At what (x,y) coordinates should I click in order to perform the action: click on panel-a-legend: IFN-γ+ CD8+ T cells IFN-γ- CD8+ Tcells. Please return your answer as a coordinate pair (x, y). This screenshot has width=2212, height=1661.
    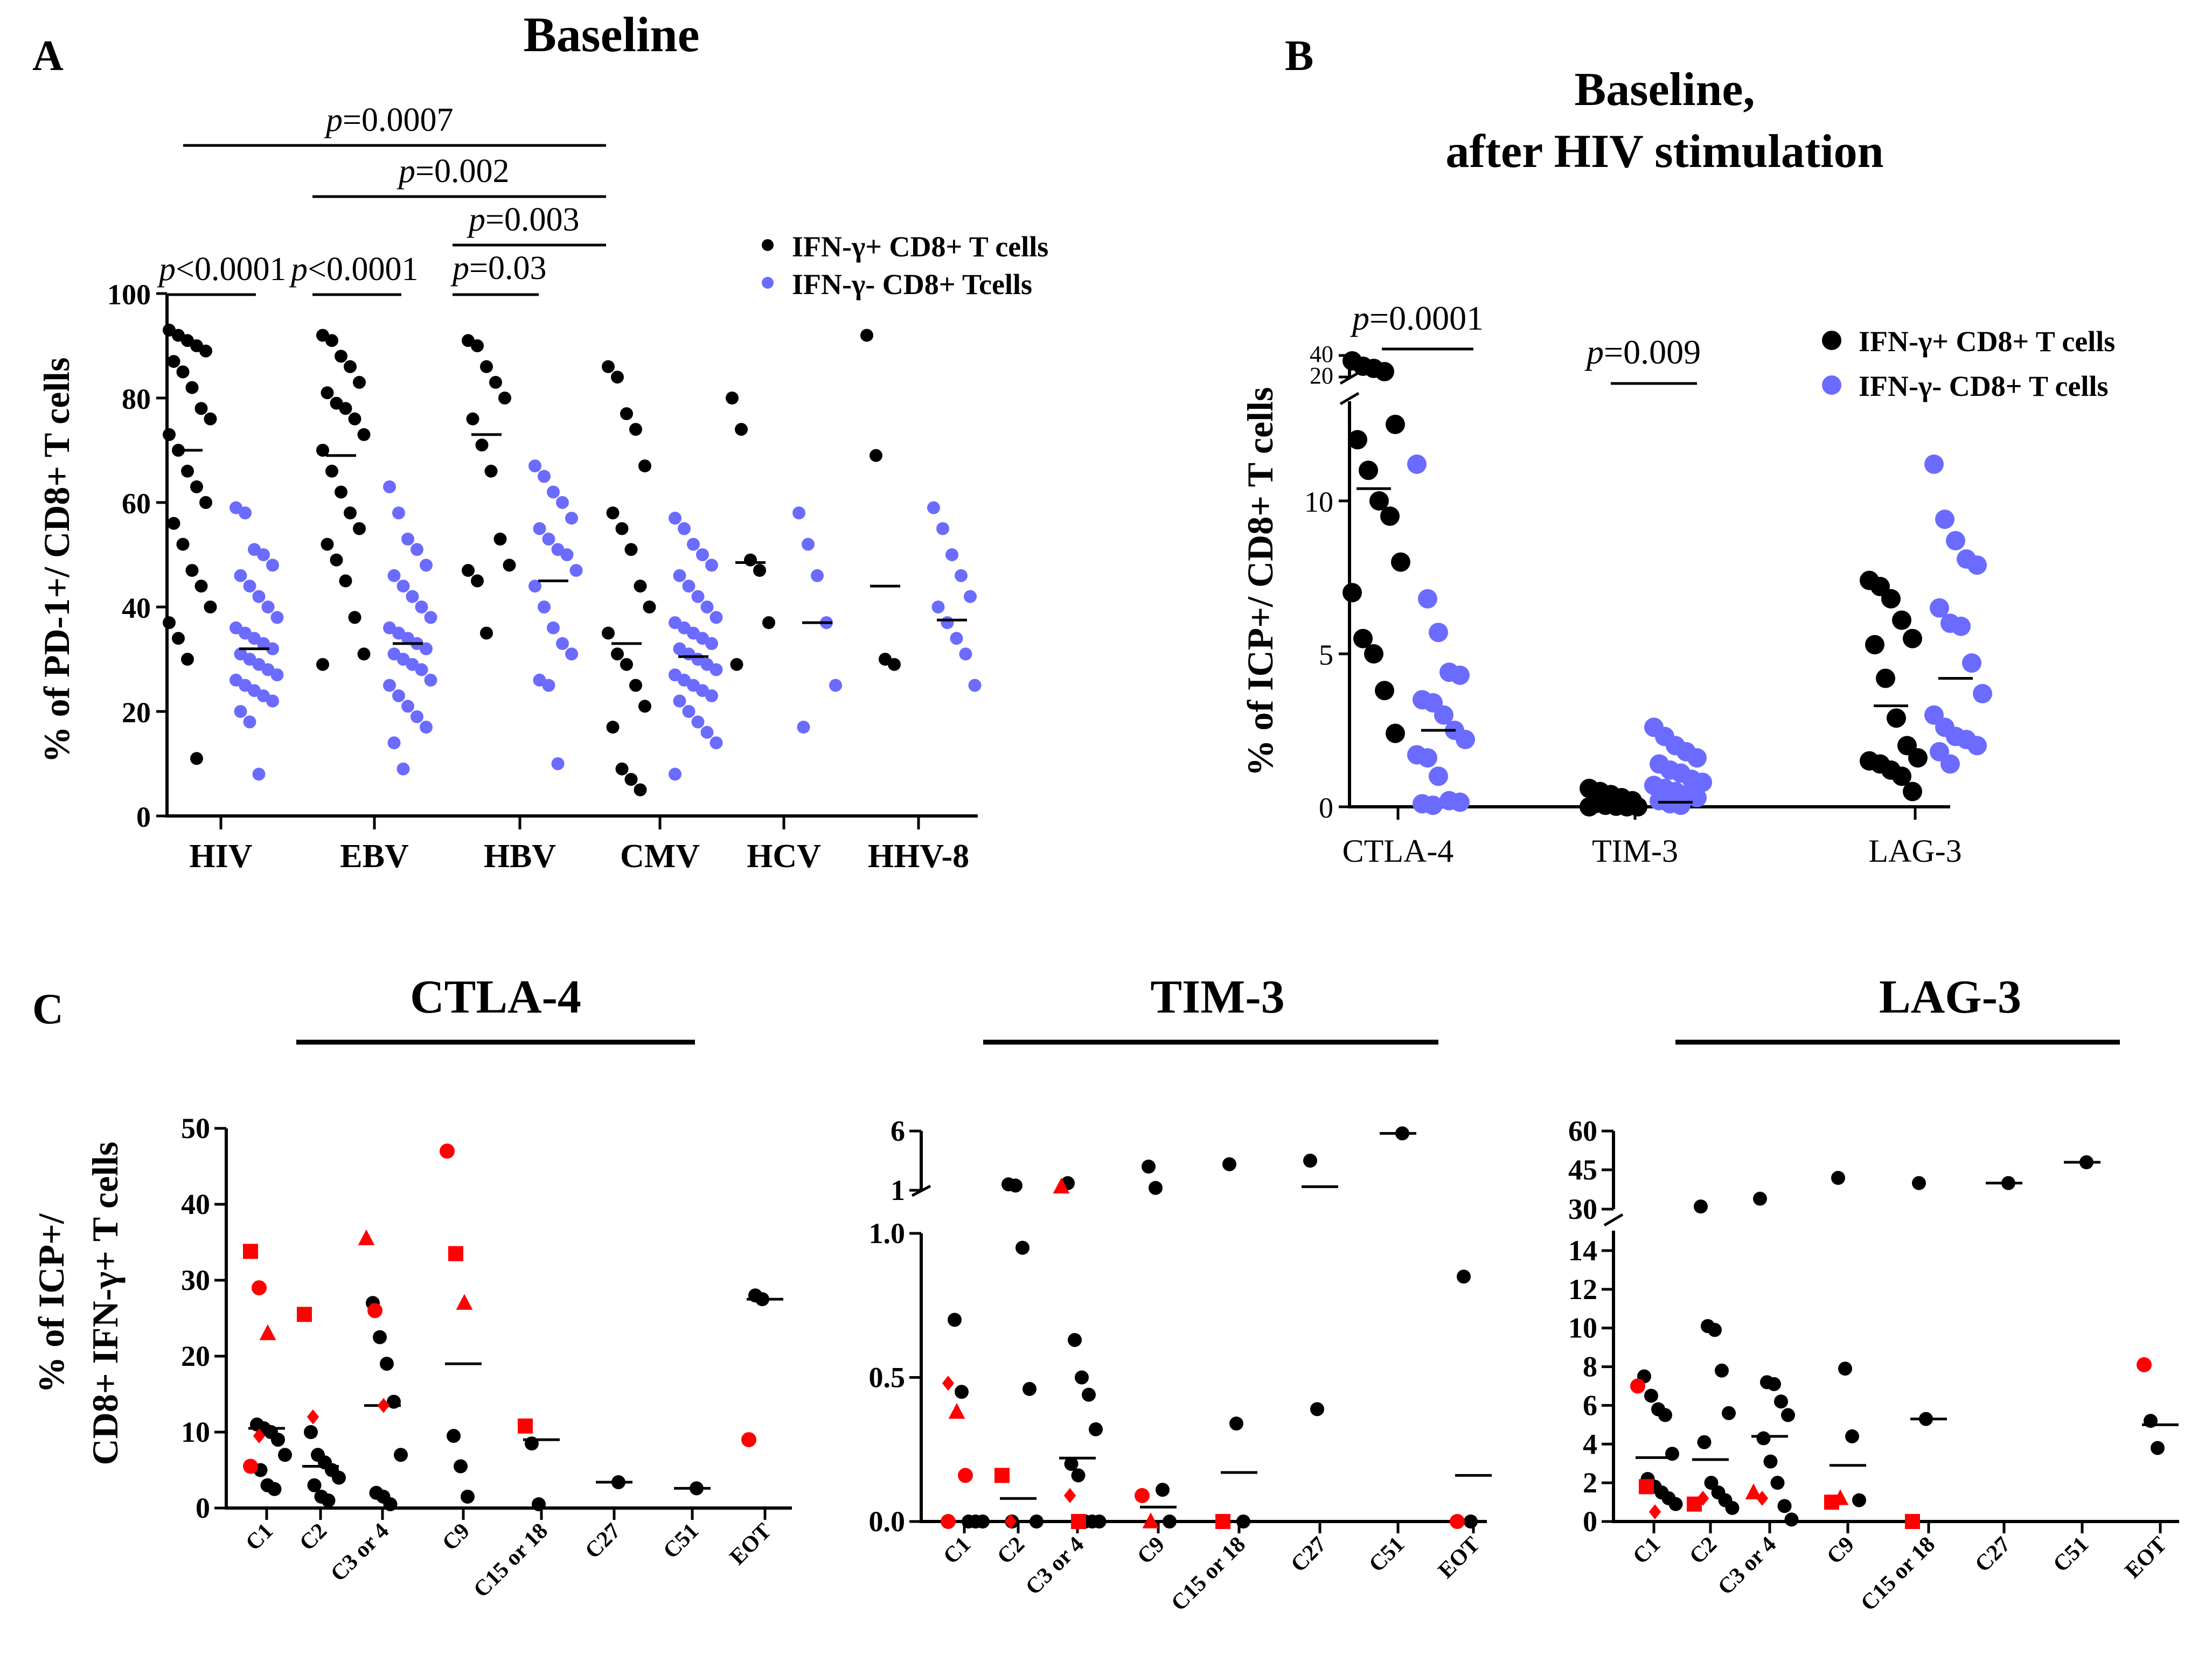
    Looking at the image, I should click on (905, 266).